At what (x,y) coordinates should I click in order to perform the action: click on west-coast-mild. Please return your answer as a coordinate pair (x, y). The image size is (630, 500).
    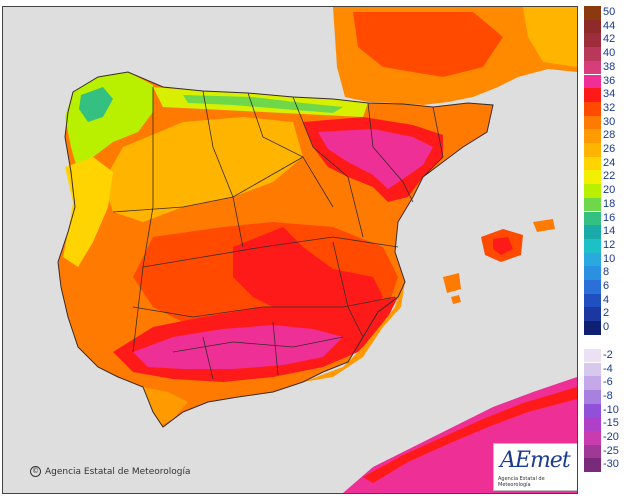
    Looking at the image, I should click on (88, 212).